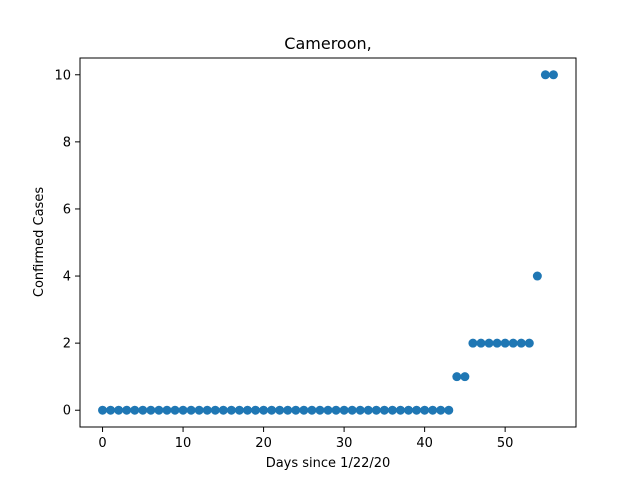 The width and height of the screenshot is (640, 480). I want to click on chart-title: Cameroon,, so click(327, 43).